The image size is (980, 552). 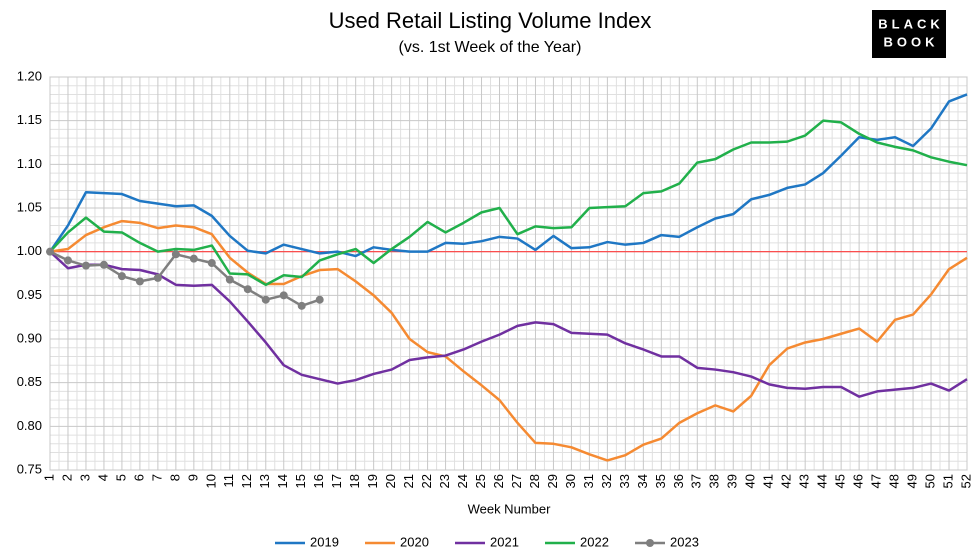 I want to click on x-tick-label: 6, so click(x=138, y=477).